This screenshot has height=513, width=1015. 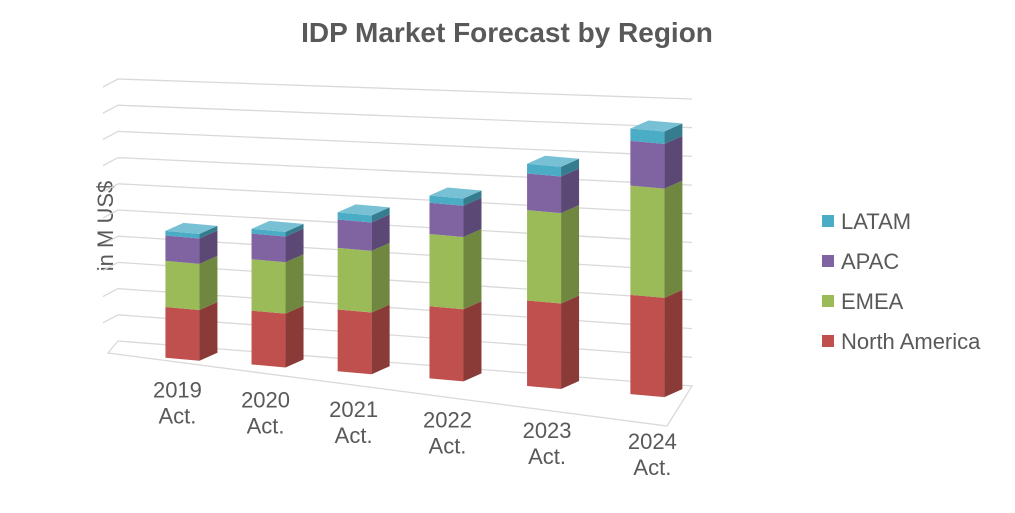 What do you see at coordinates (447, 419) in the screenshot?
I see `category-label: 2022` at bounding box center [447, 419].